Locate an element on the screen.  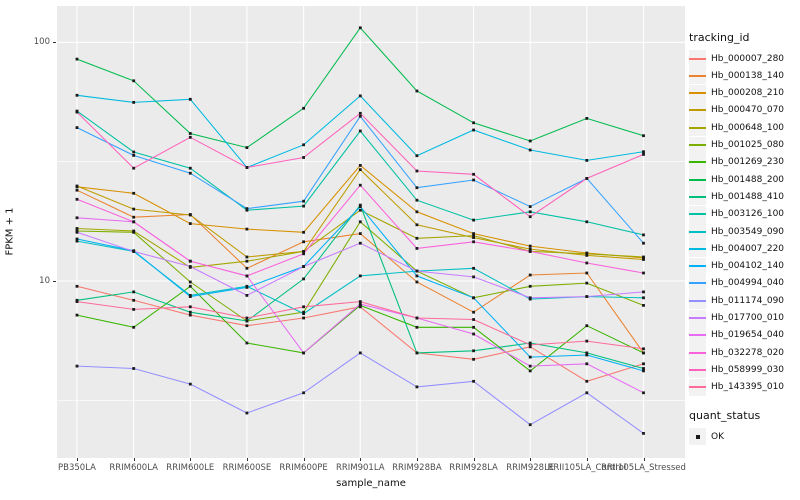
legend-label: Hb_001488_200 is located at coordinates (748, 179).